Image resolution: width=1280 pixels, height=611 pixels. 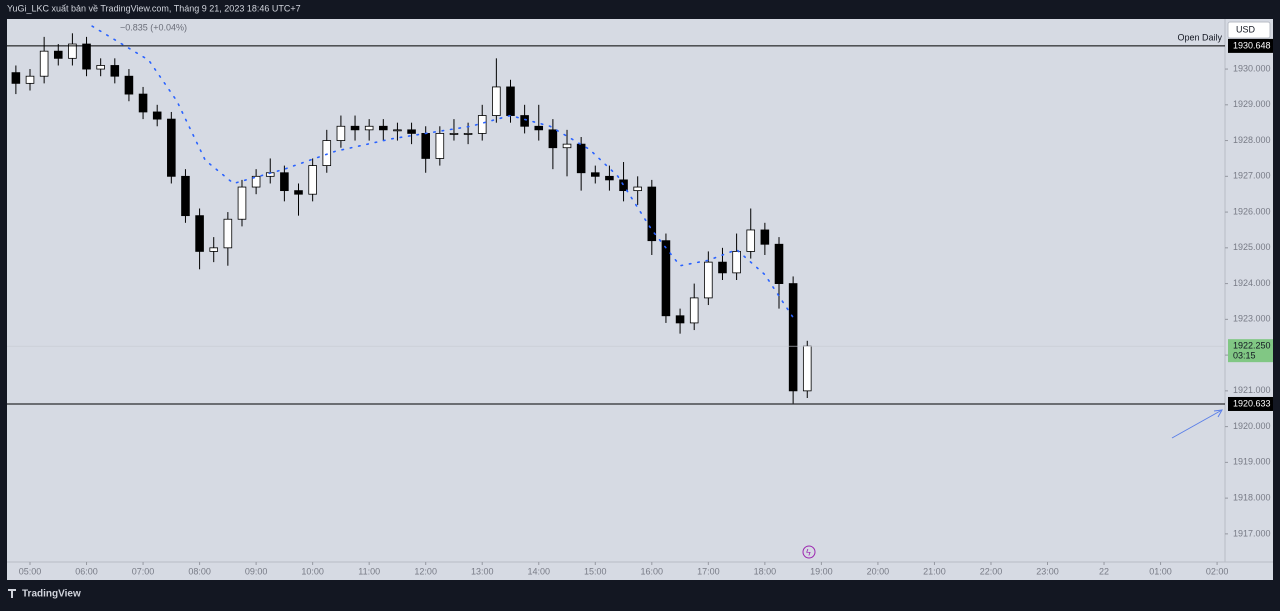 I want to click on x-tick-label: 19:00, so click(x=821, y=571).